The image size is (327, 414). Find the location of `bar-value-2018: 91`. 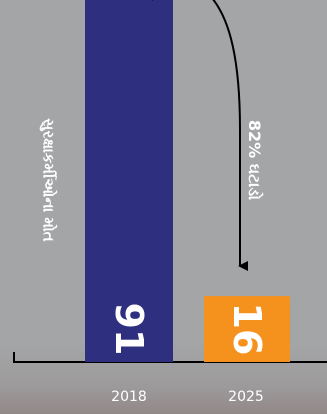

bar-value-2018: 91 is located at coordinates (129, 329).